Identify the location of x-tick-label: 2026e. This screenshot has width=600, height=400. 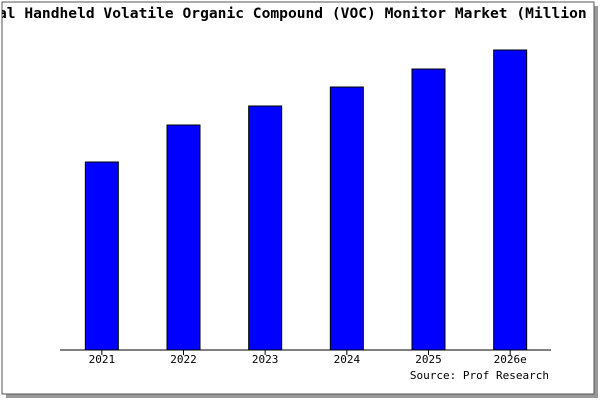
(510, 359).